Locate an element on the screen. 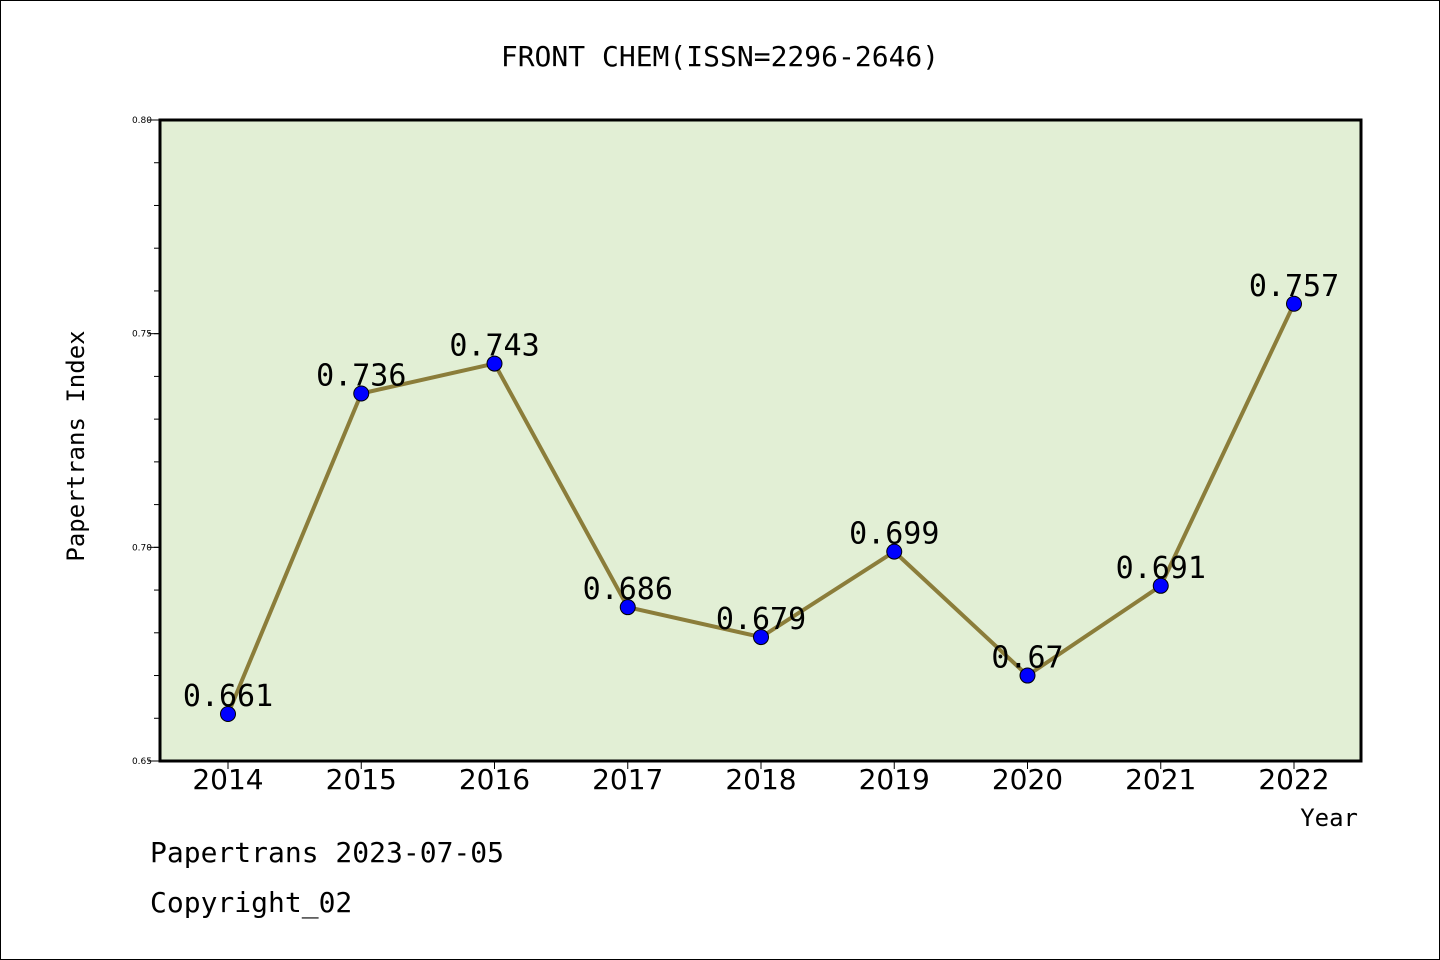 The height and width of the screenshot is (960, 1440). data-point-2021 is located at coordinates (1160, 585).